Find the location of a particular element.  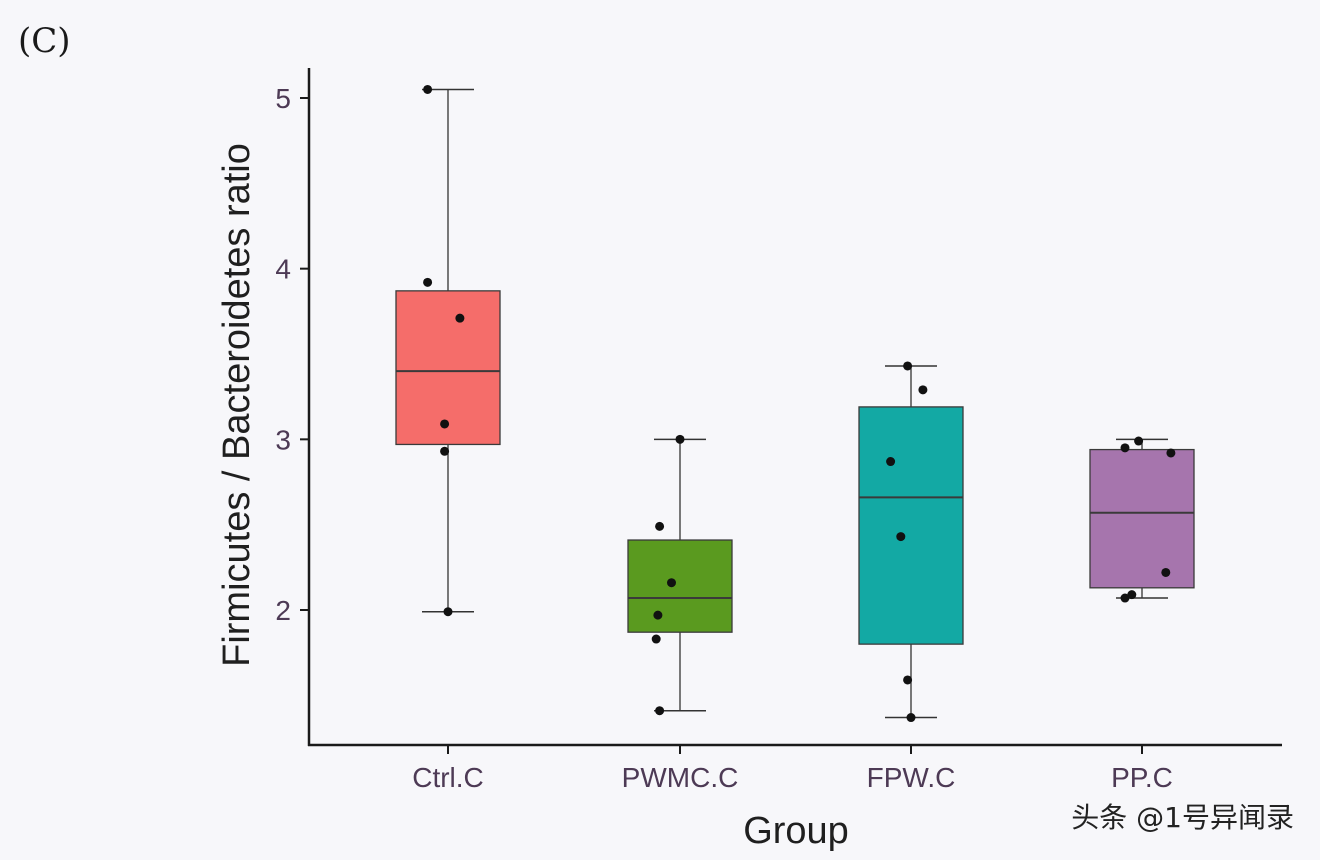

x-axis-title: Group is located at coordinates (796, 831).